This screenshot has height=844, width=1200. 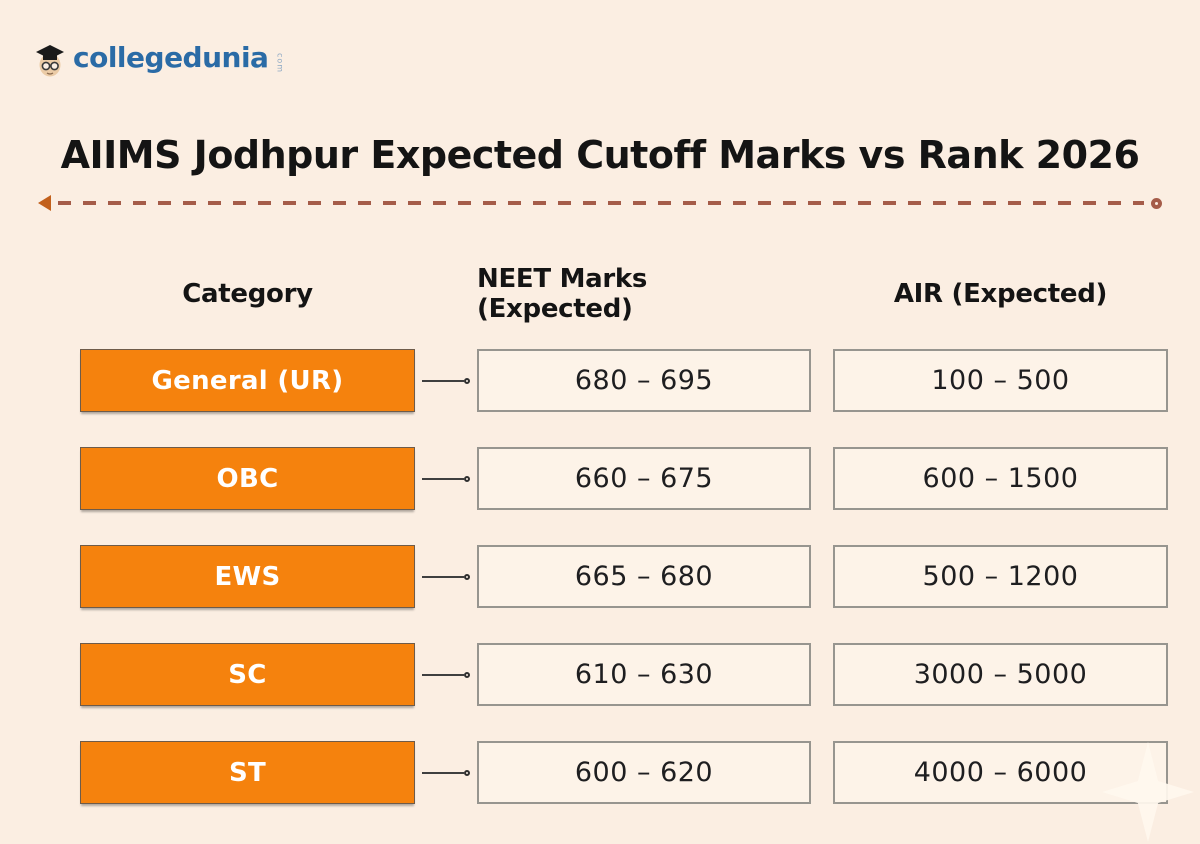 I want to click on brand-tld-text: com, so click(x=280, y=63).